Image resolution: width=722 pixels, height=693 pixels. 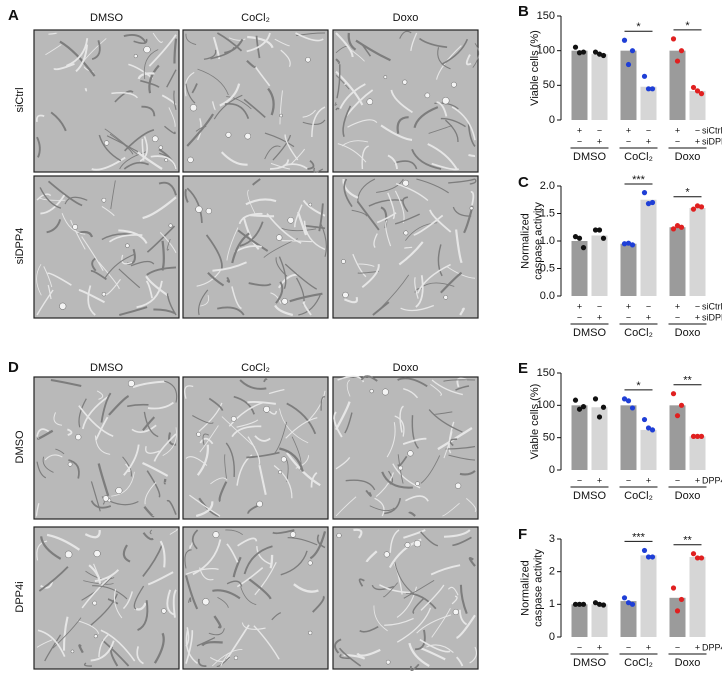 What do you see at coordinates (546, 51) in the screenshot?
I see `y-tick-label: 100` at bounding box center [546, 51].